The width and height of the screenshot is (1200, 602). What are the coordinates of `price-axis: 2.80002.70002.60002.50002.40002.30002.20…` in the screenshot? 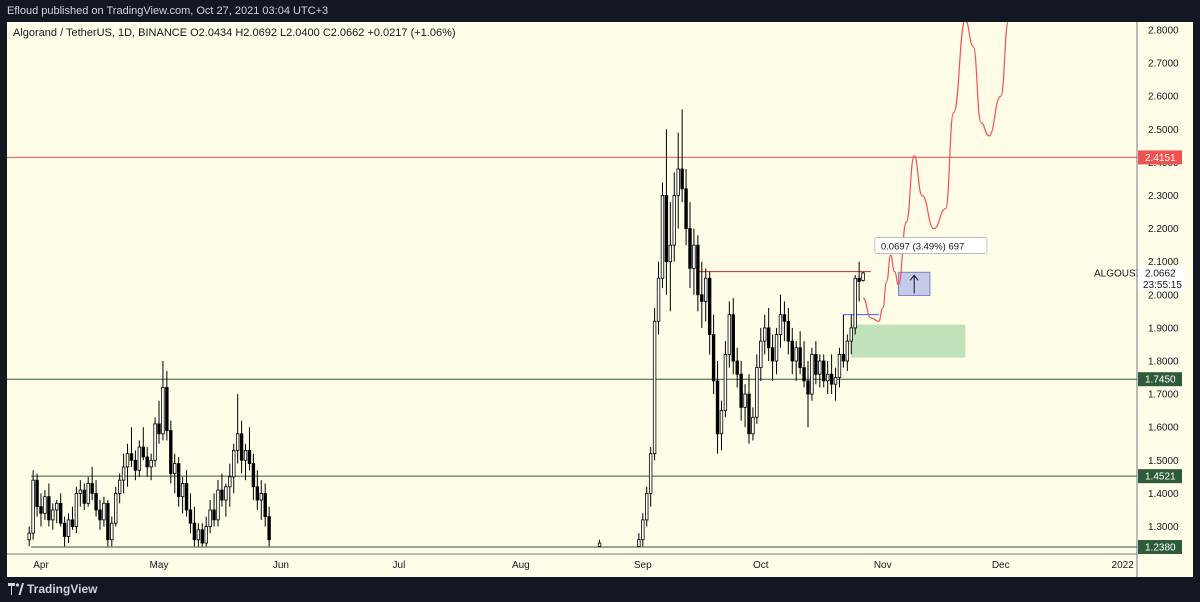 It's located at (1162, 290).